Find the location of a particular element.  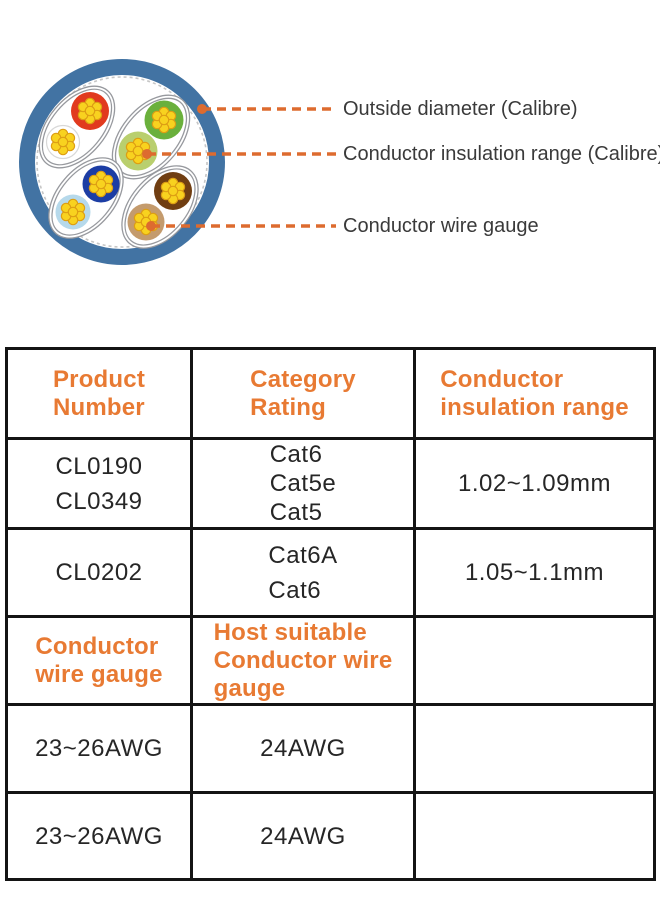

leader-dot-insulation-range is located at coordinates (147, 154).